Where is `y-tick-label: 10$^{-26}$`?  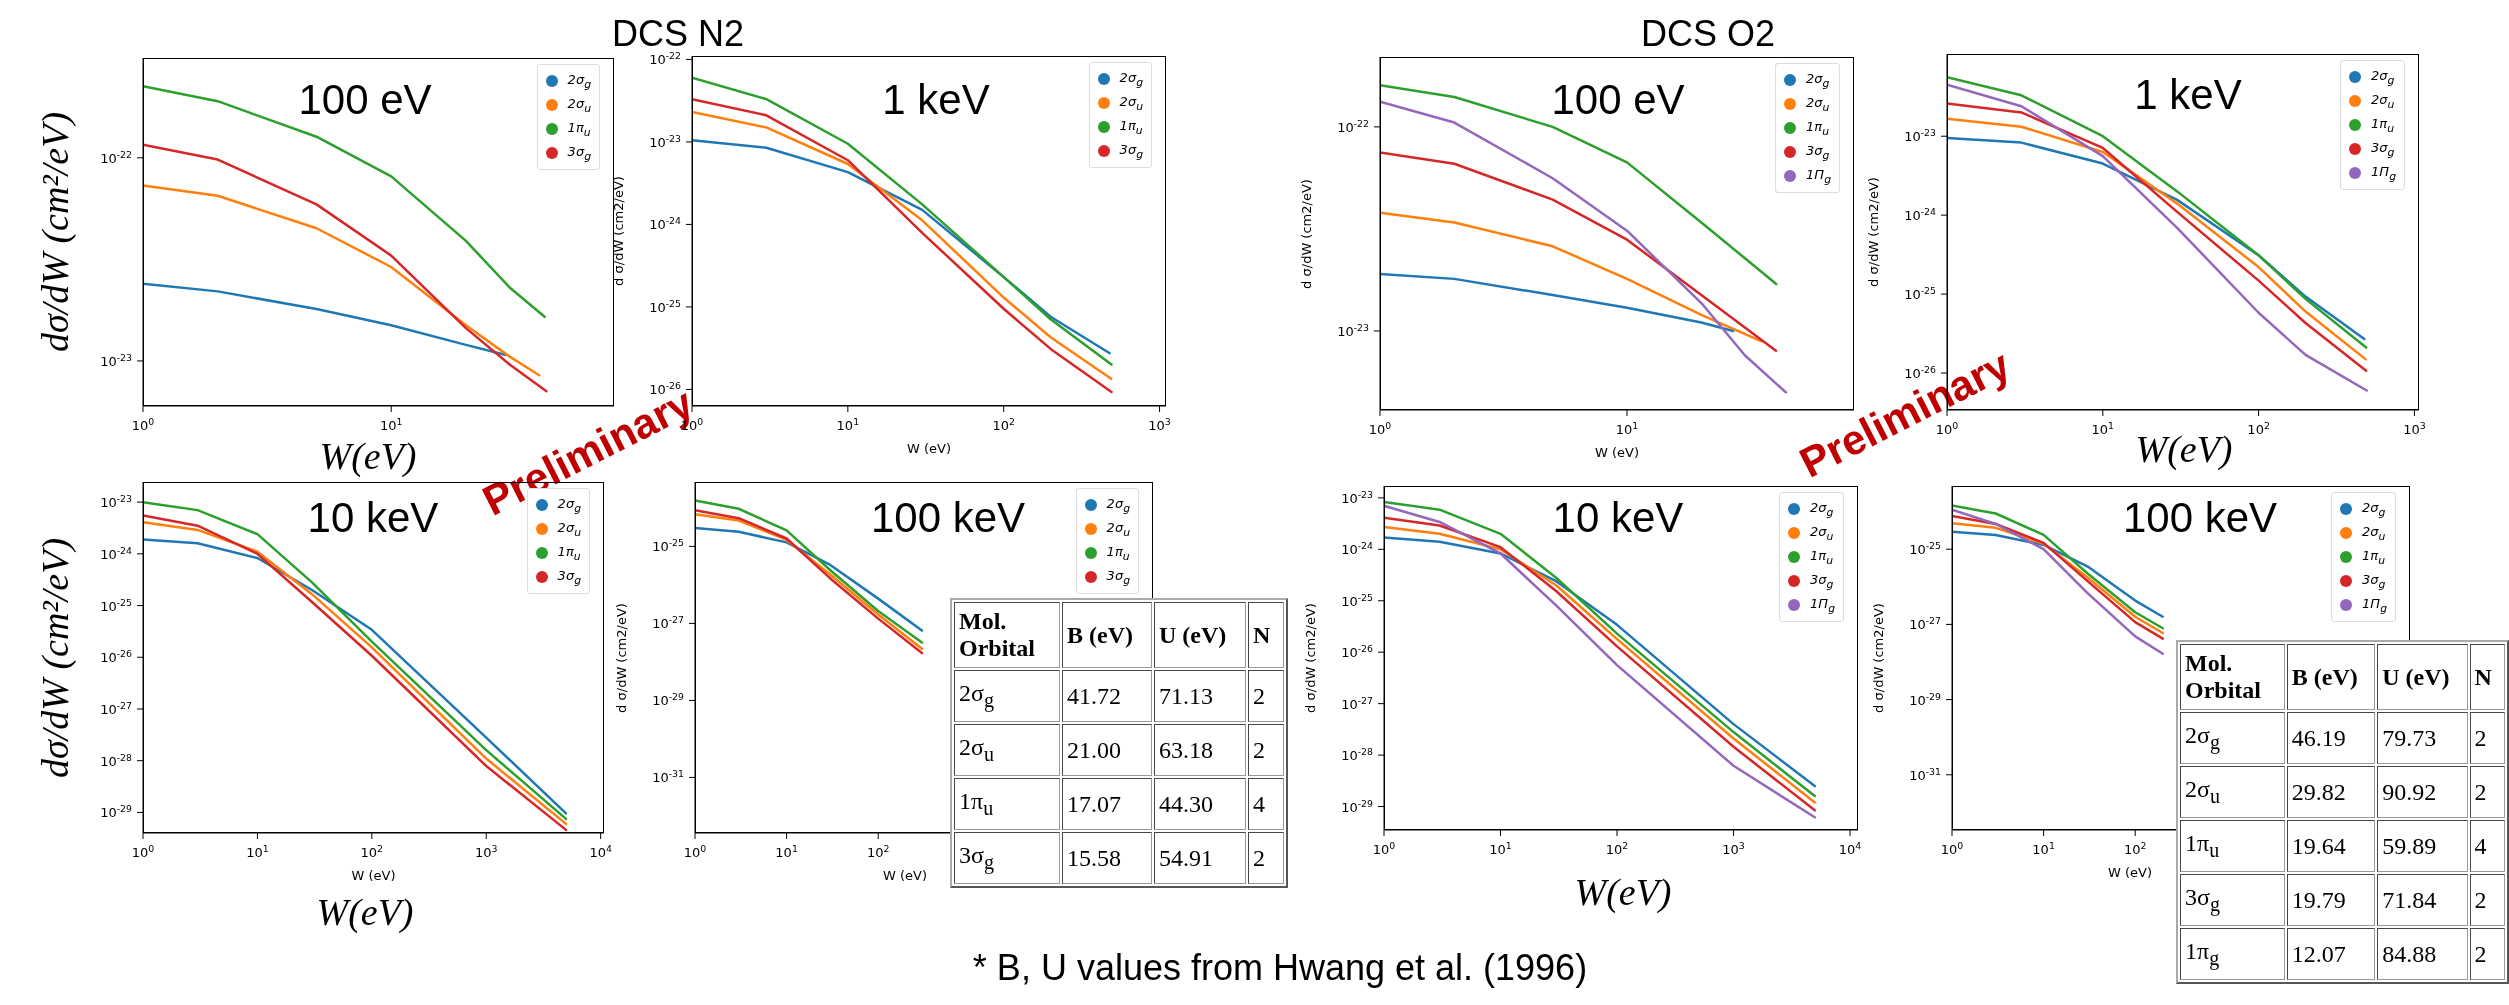
y-tick-label: 10$^{-26}$ is located at coordinates (1357, 651).